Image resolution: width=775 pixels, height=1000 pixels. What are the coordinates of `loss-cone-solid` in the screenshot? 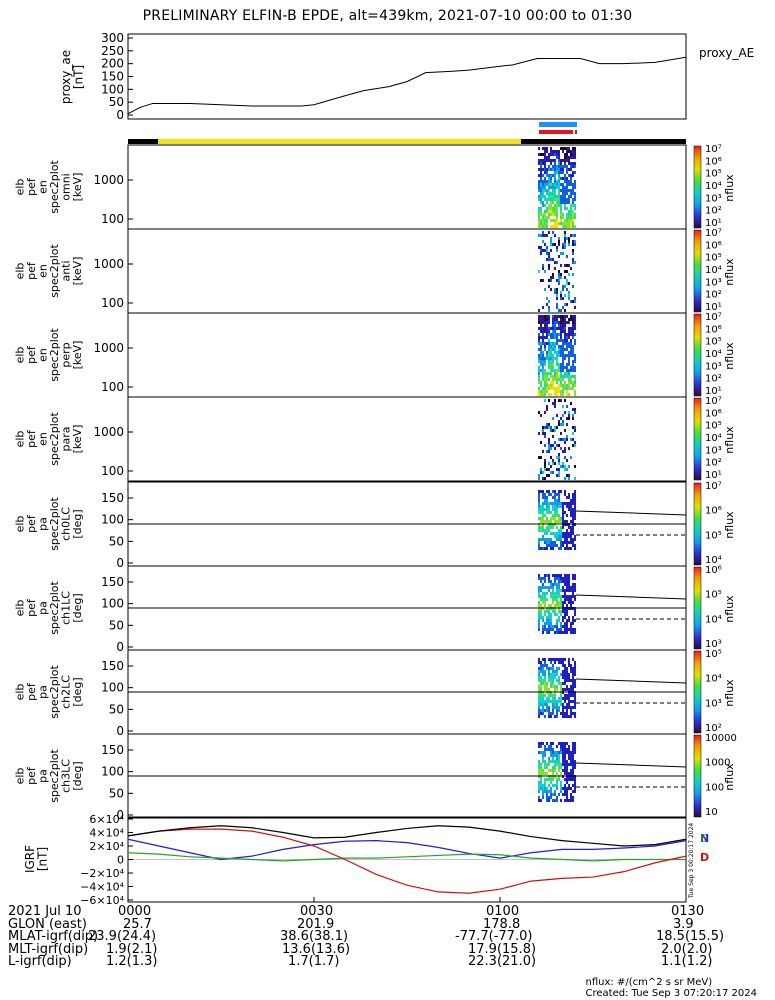 It's located at (631, 597).